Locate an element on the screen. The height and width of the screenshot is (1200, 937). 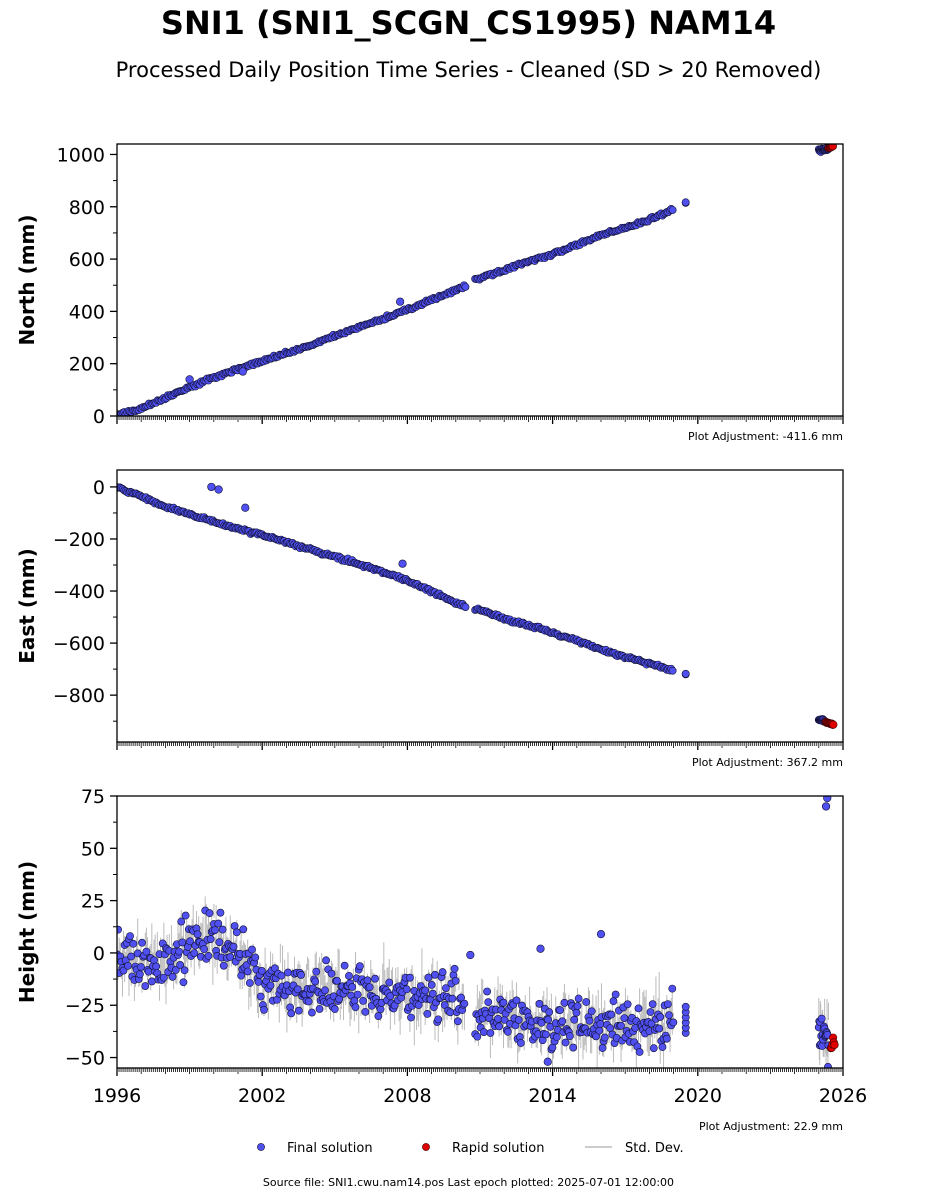
y-tick-label: −400 is located at coordinates (79, 592).